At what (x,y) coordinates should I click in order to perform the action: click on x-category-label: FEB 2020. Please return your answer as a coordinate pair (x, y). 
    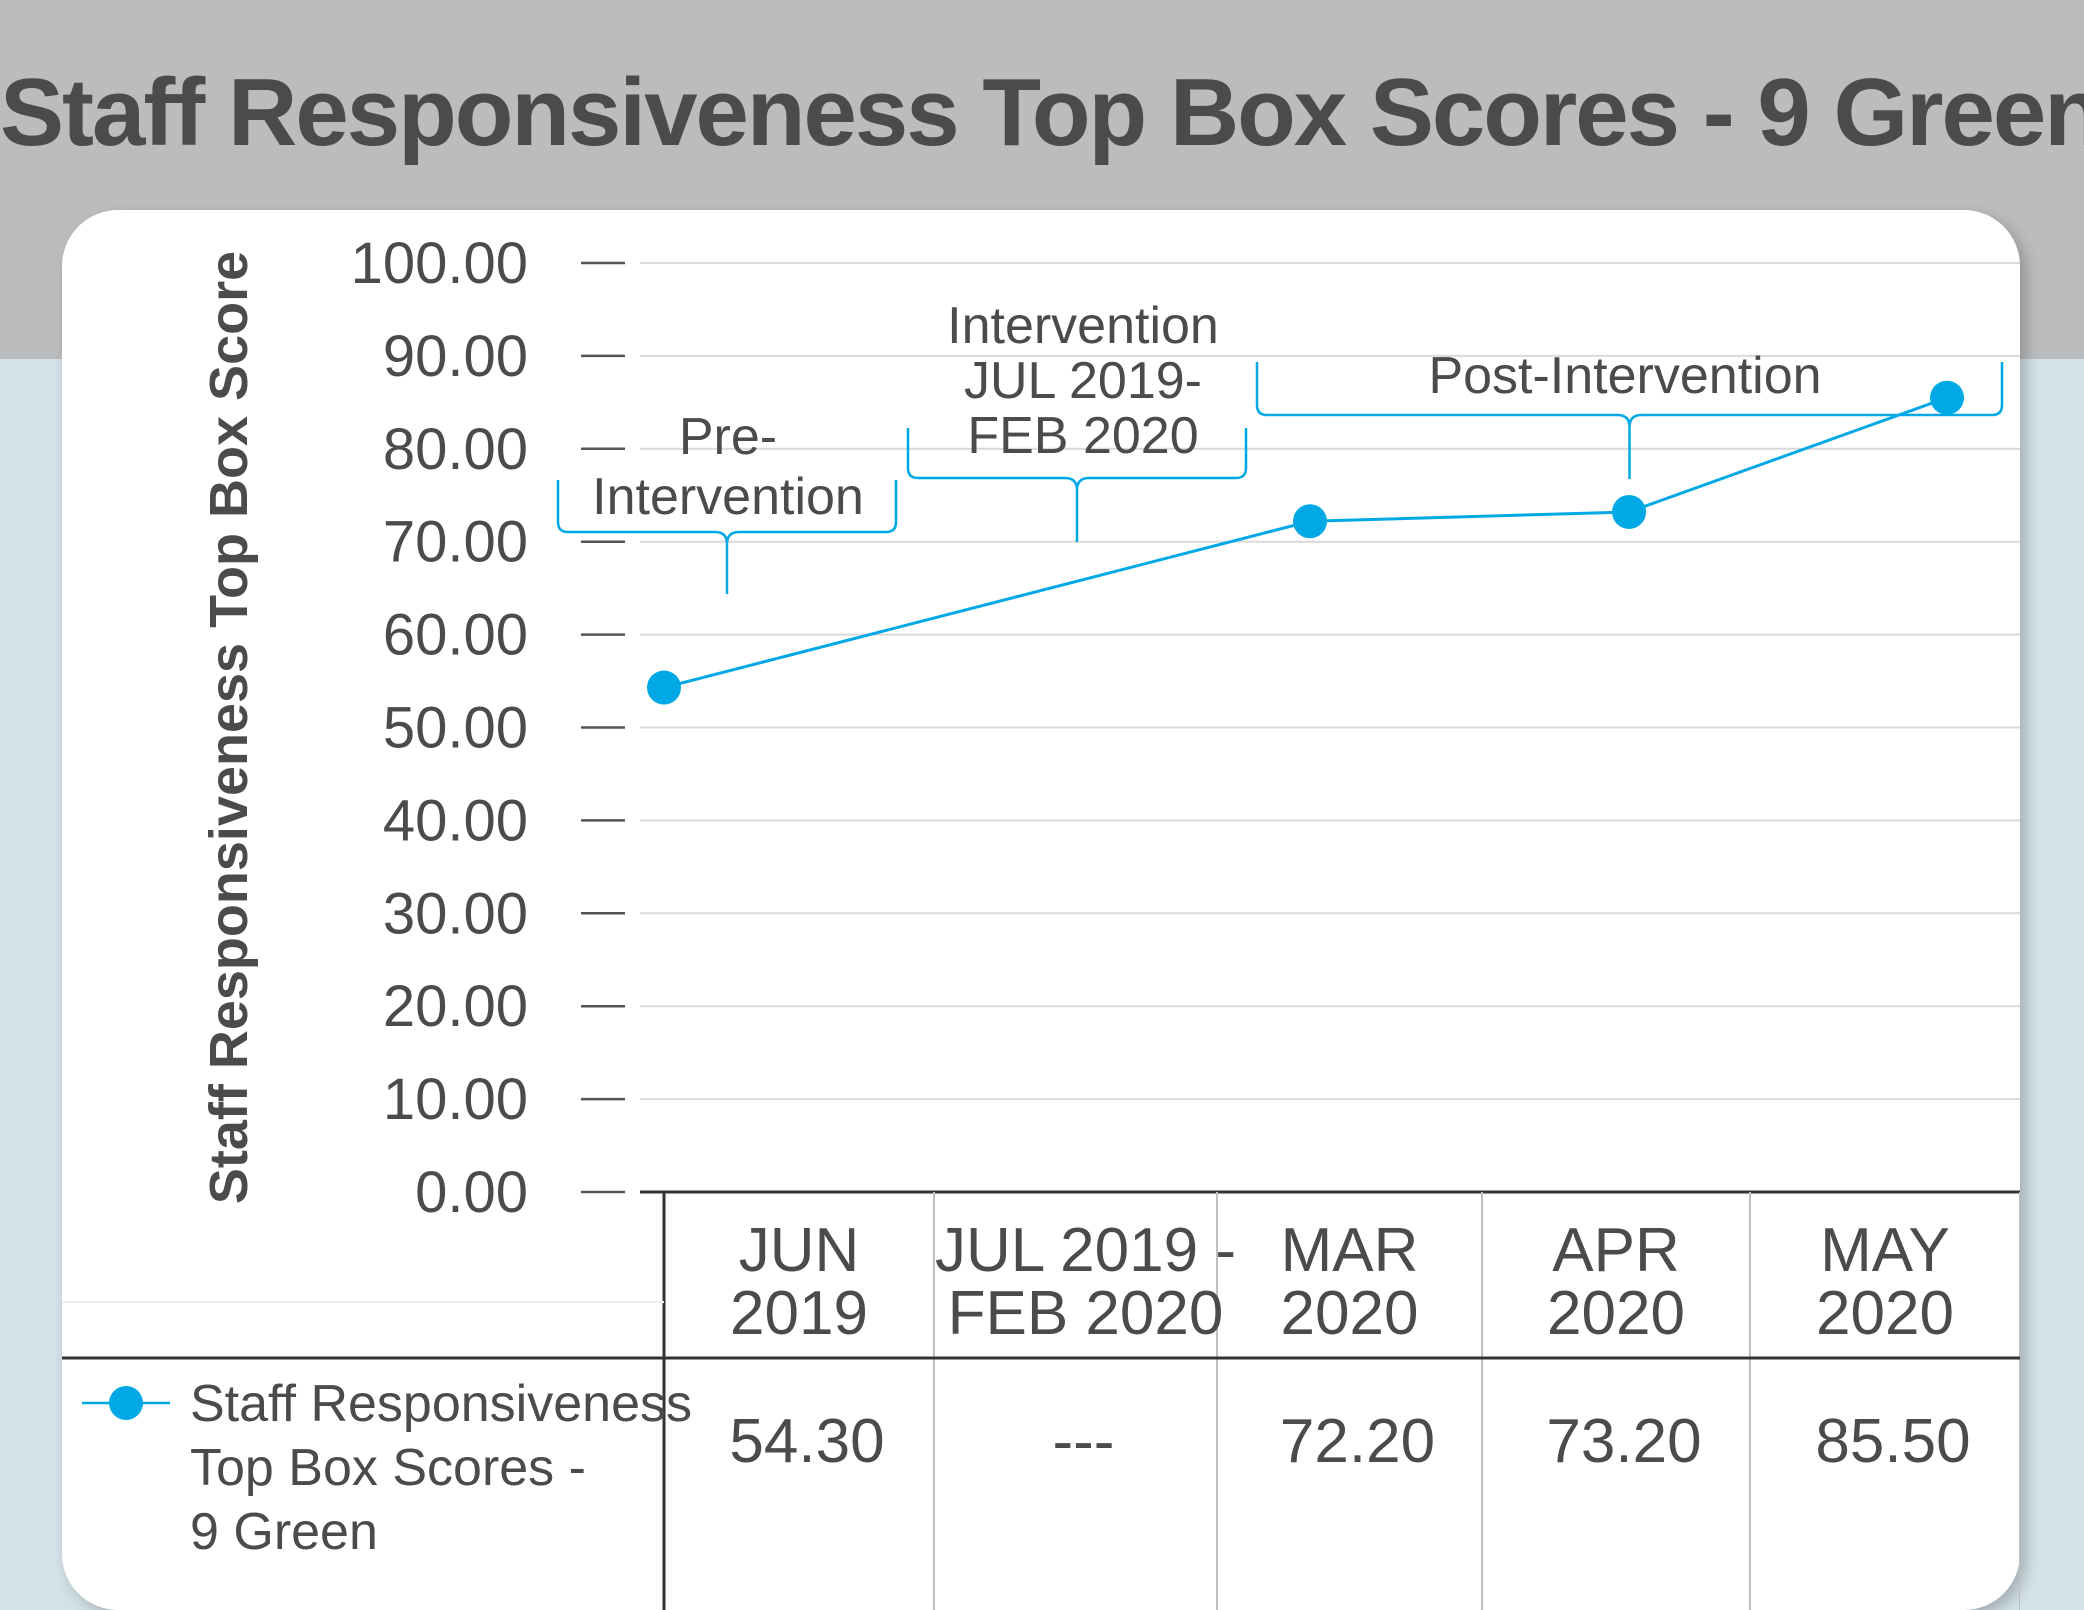
    Looking at the image, I should click on (1086, 1313).